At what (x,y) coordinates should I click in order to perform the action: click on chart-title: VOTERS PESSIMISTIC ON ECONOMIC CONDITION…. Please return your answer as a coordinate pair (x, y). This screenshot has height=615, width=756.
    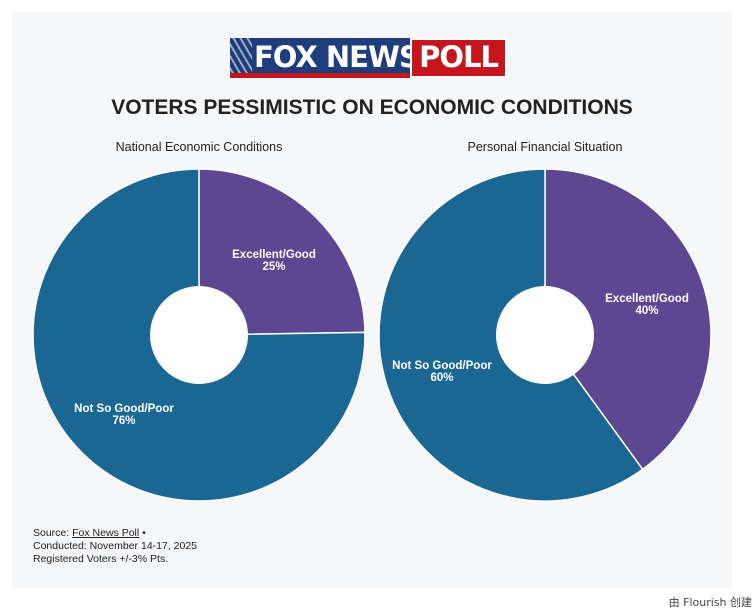
    Looking at the image, I should click on (372, 107).